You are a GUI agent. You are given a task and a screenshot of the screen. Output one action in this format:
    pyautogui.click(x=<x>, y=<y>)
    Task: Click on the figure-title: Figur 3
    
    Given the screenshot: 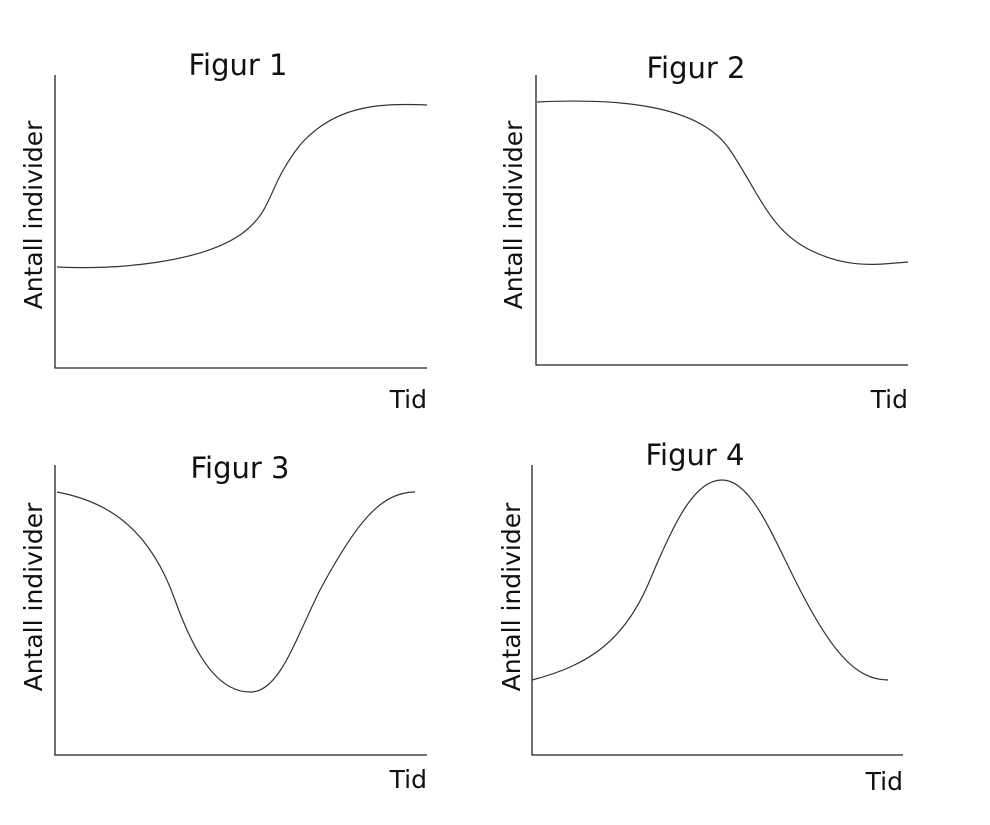 What is the action you would take?
    pyautogui.click(x=239, y=468)
    